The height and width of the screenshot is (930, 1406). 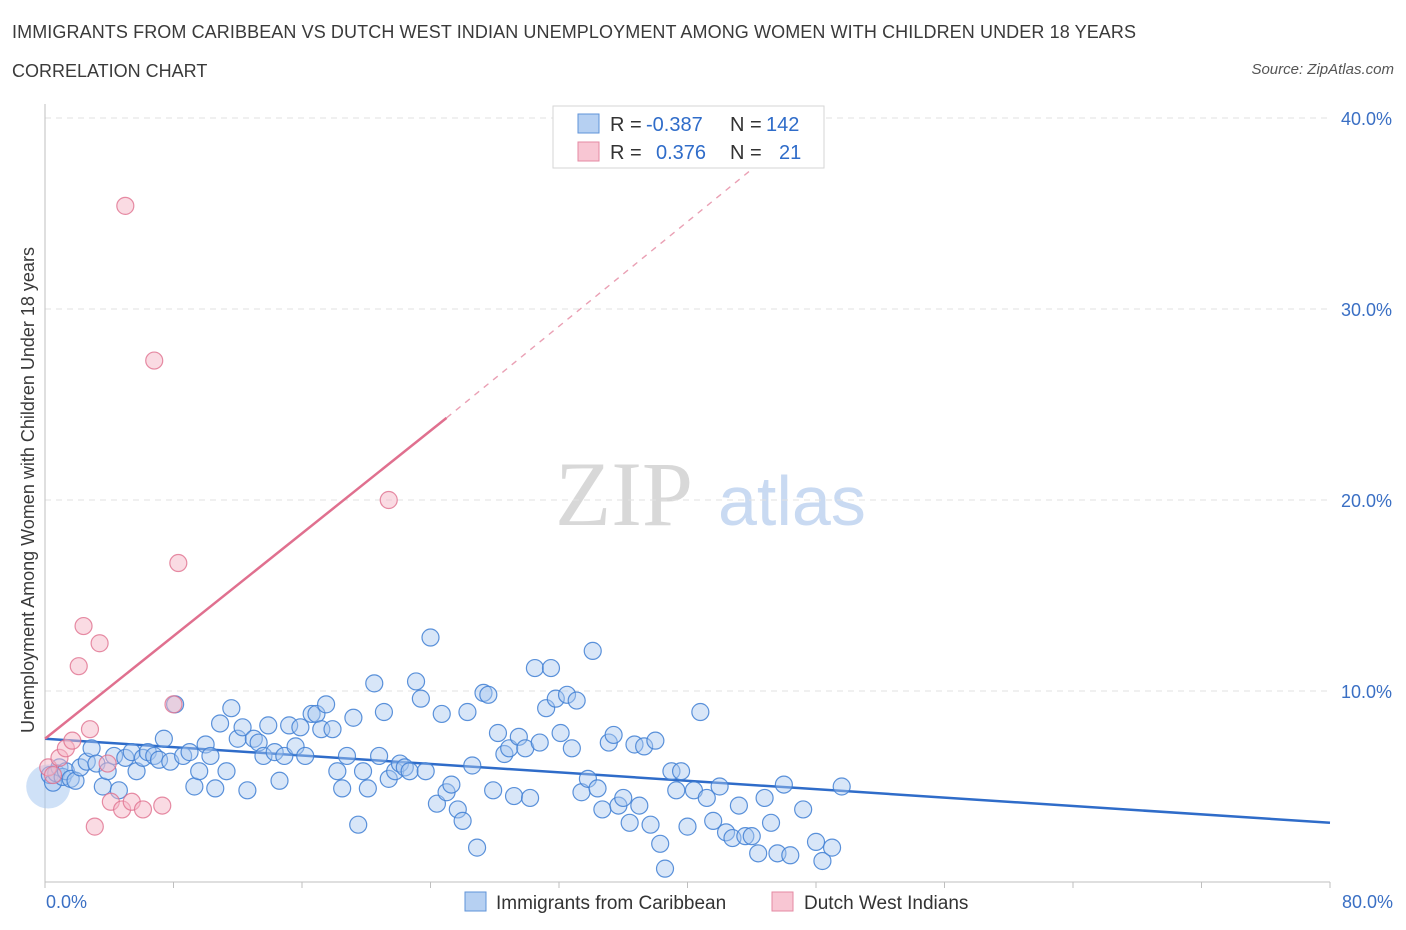 I want to click on bottom-legend-caribbean: Immigrants from Caribbean, so click(x=611, y=903).